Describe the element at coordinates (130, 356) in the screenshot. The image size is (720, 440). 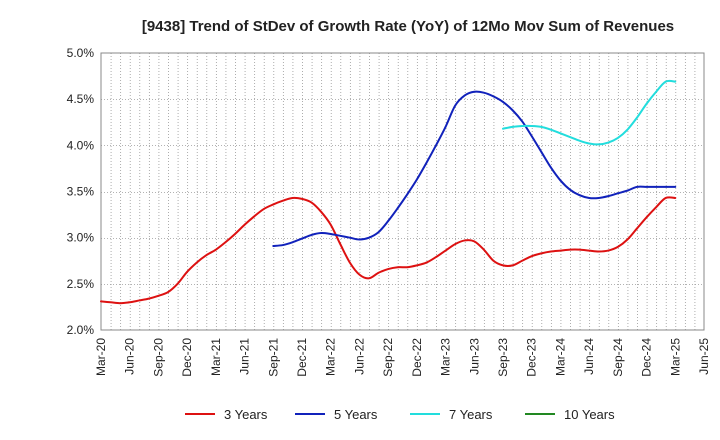
I see `x-tick-label: Jun-20` at that location.